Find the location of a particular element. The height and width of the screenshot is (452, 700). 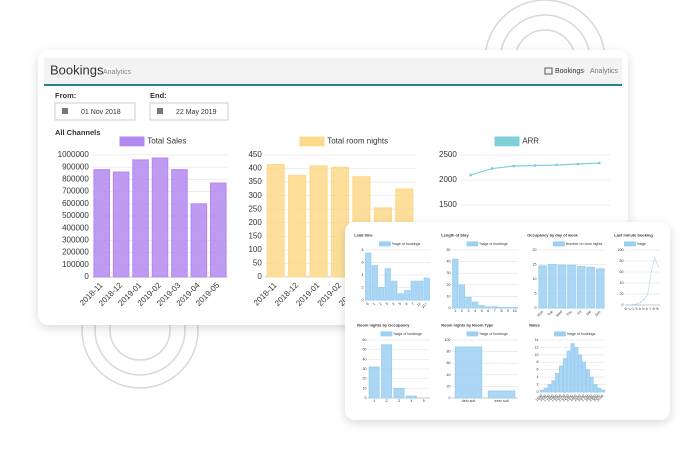

from-date: 01 Nov 2018 is located at coordinates (101, 112).